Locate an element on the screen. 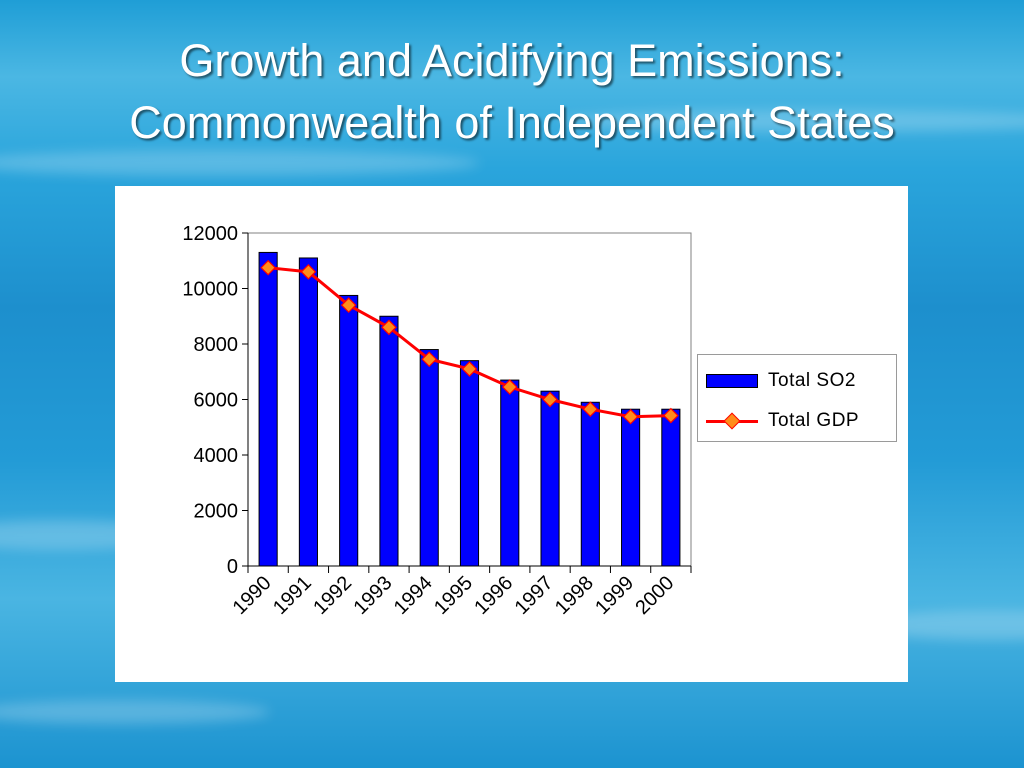  legend-item-gdp: Total GDP is located at coordinates (782, 421).